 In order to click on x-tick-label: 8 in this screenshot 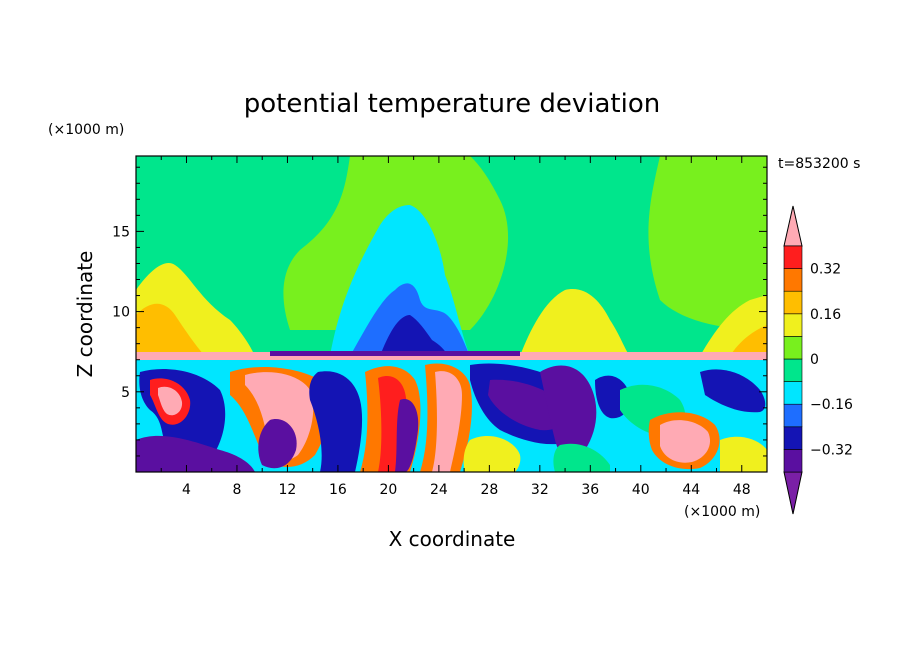, I will do `click(236, 490)`.